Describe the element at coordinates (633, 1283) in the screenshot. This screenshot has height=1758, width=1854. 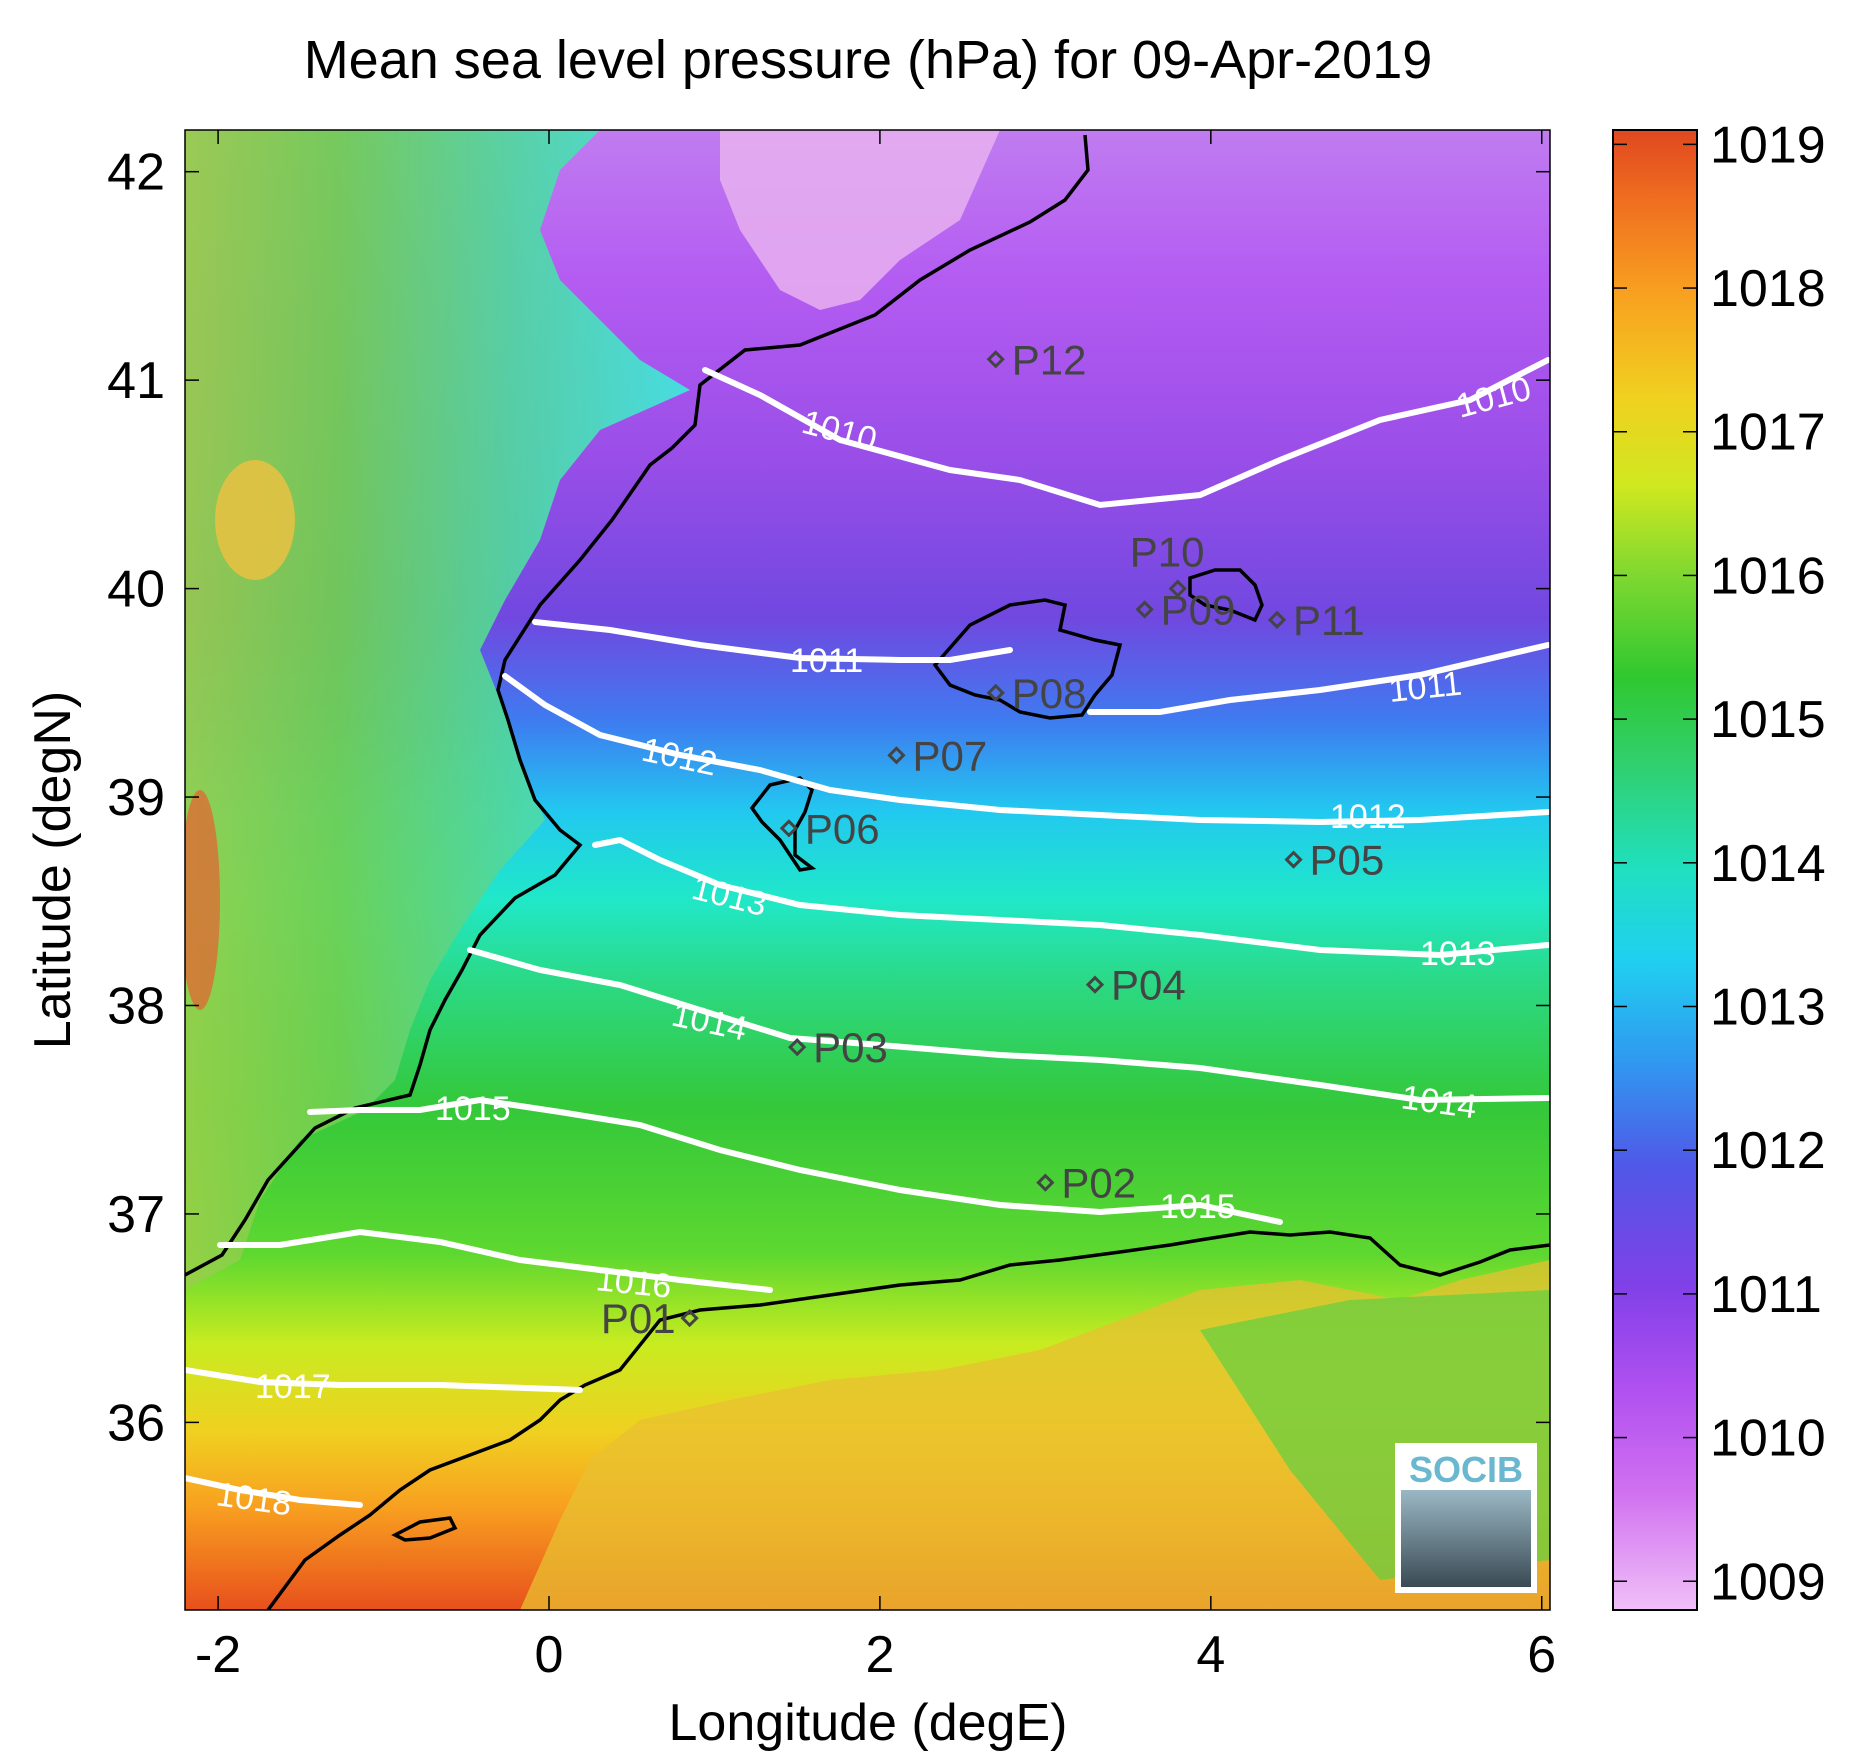
I see `contour-label-1016: 1016` at that location.